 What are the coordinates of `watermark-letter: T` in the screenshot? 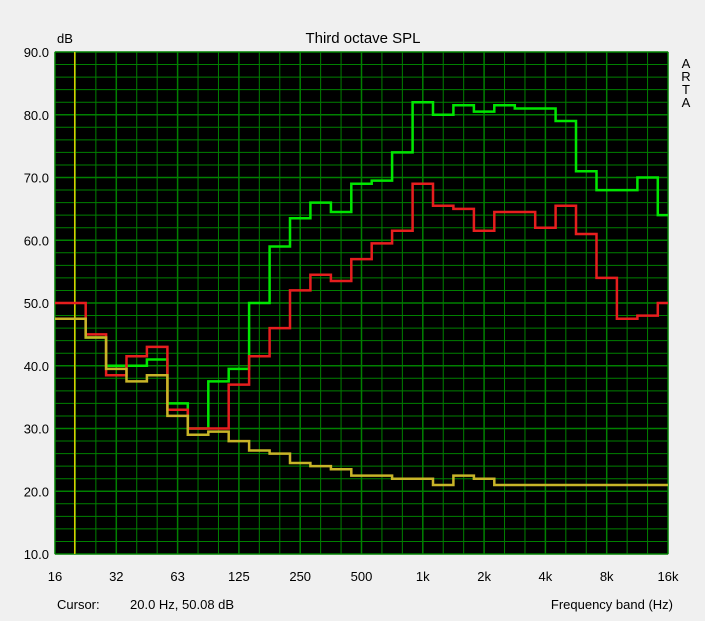 It's located at (686, 89).